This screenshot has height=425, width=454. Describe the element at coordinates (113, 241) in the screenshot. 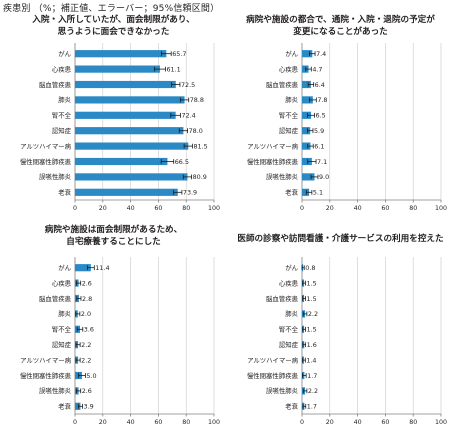

I see `chart-title-line-2: 自宅療養することにした` at that location.